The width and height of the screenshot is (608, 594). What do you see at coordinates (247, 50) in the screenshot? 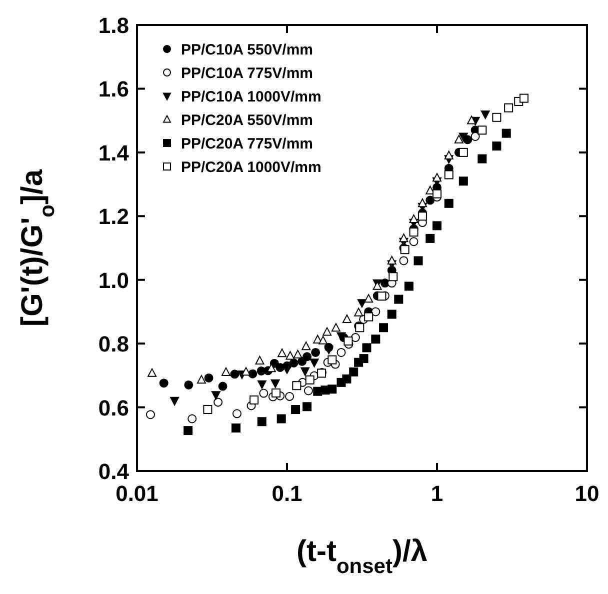
I see `legend-label: PP/C10A 550V/mm` at bounding box center [247, 50].